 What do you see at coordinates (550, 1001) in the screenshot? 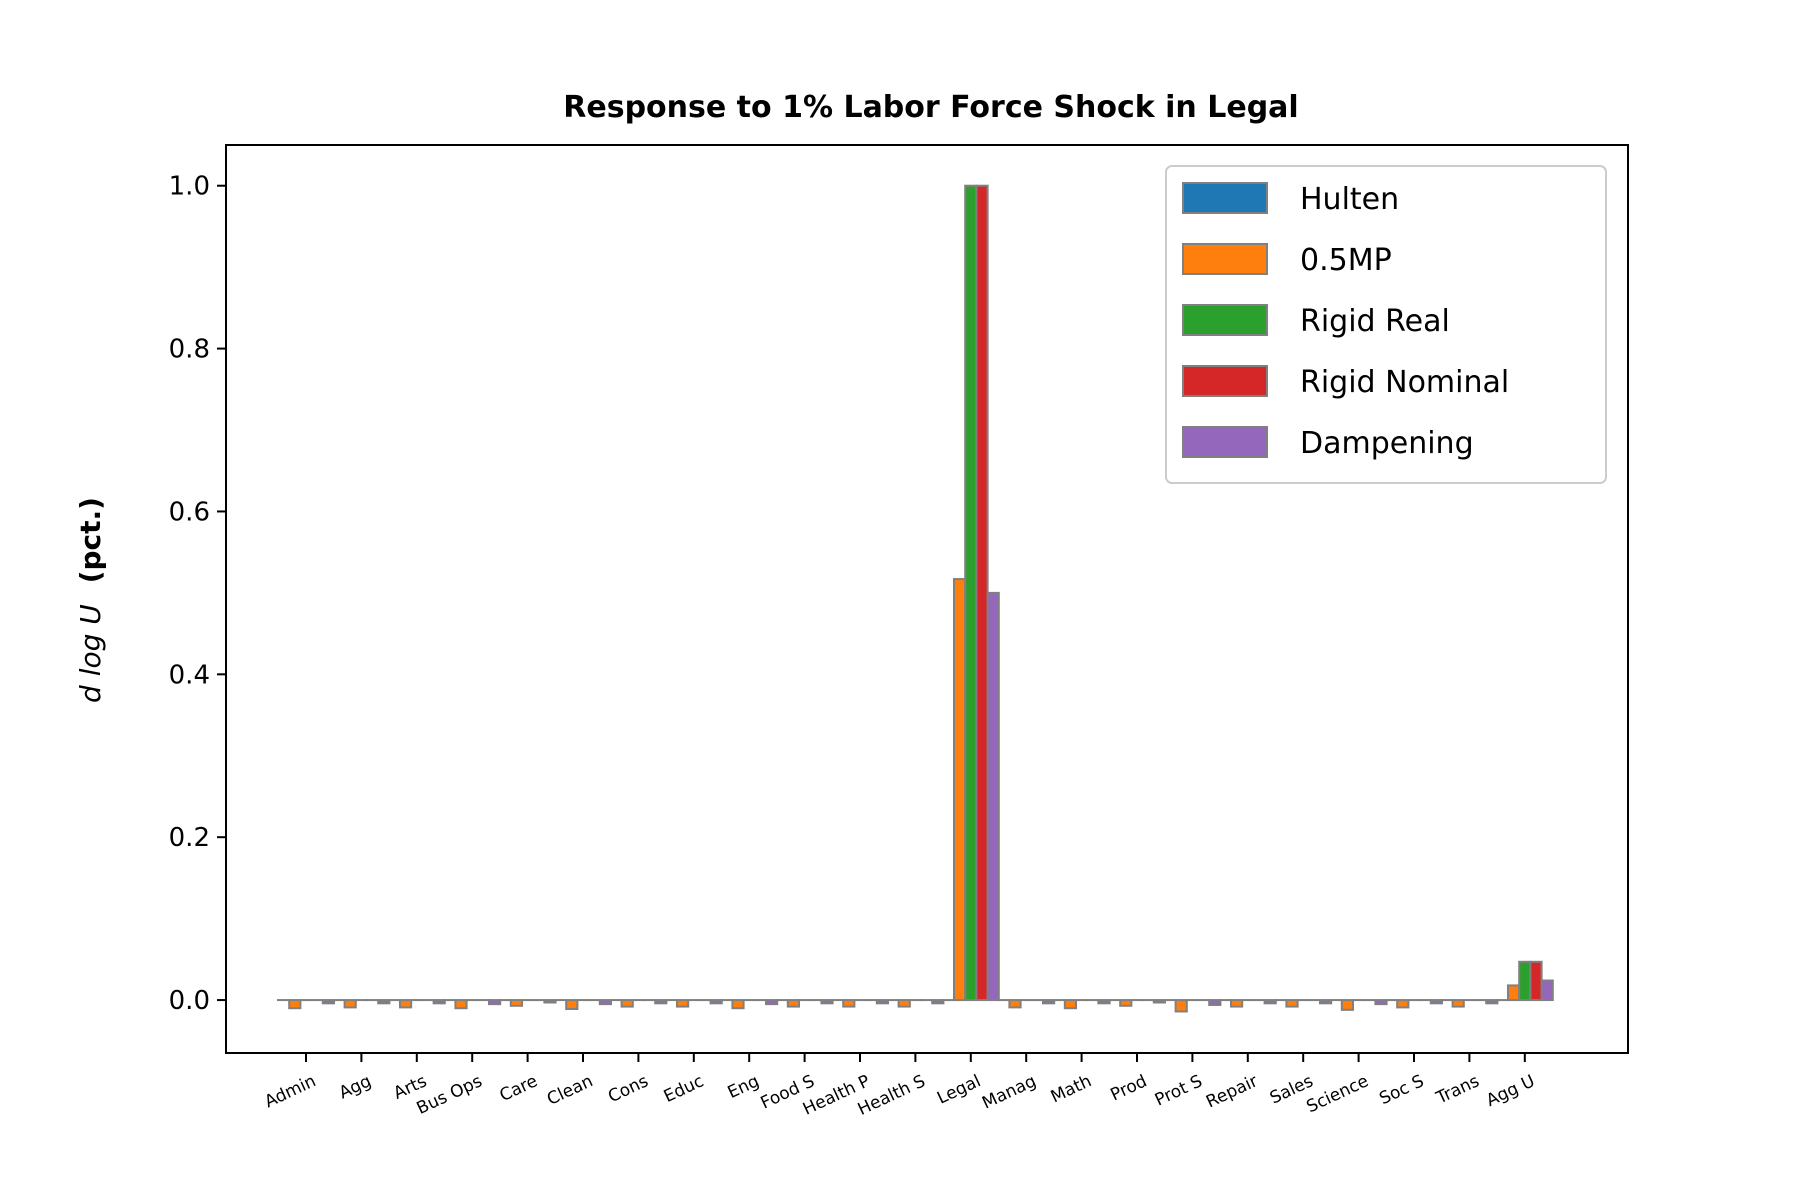
I see `bar-dampening-care` at bounding box center [550, 1001].